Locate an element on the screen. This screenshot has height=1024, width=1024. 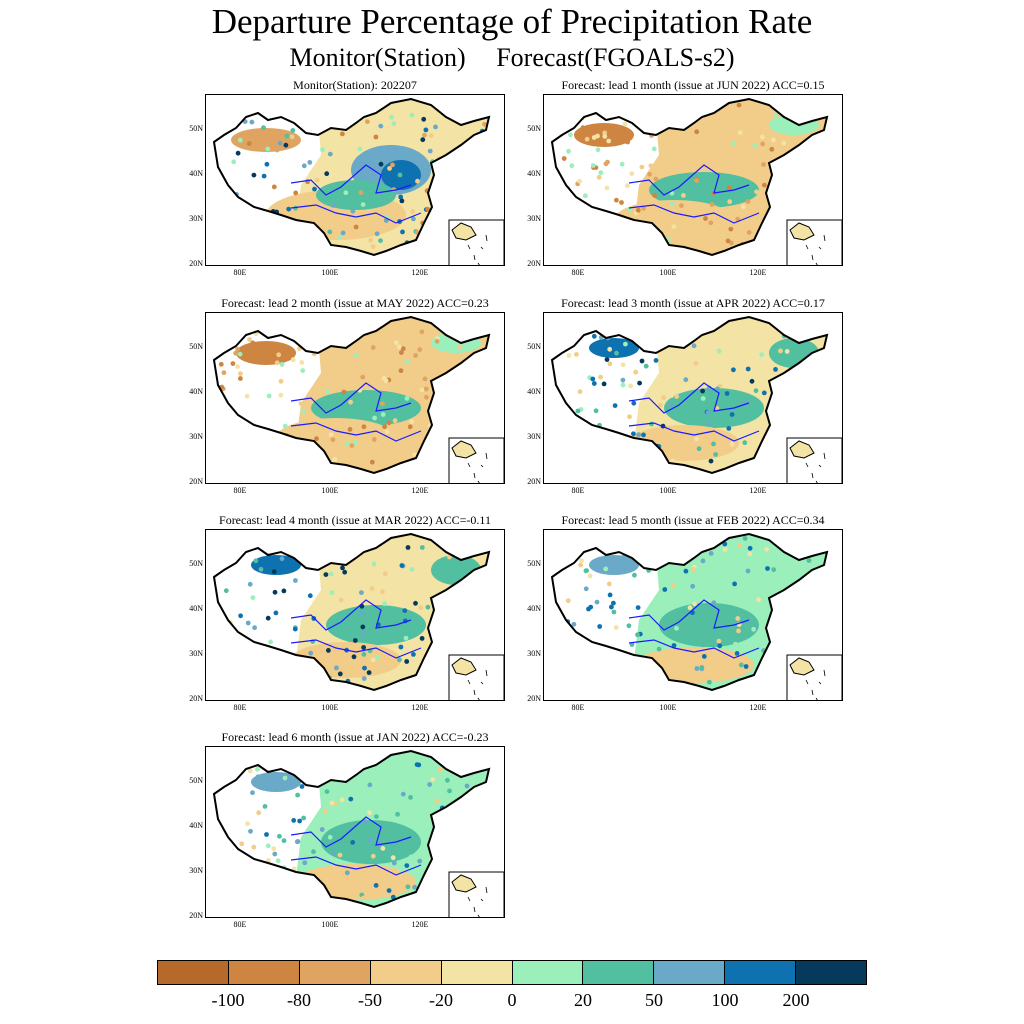
shaded-region is located at coordinates (276, 782).